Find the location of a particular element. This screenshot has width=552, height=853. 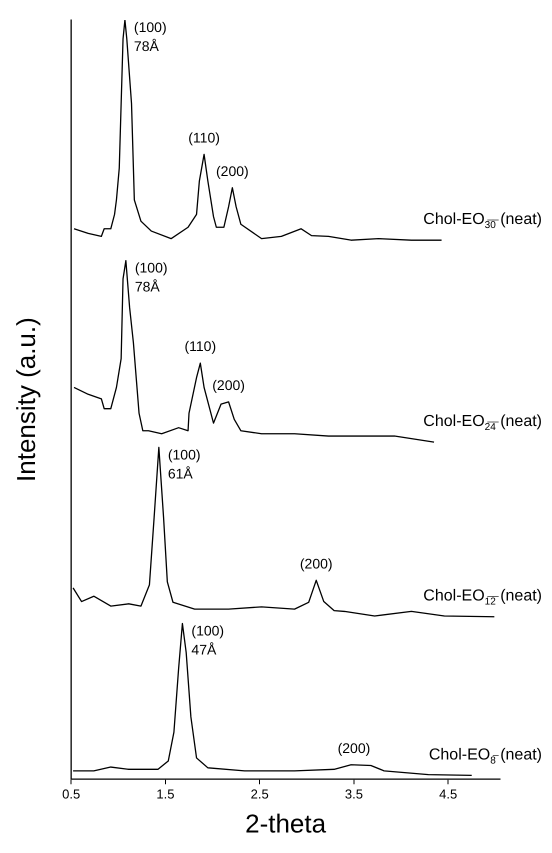

x-tick-label: 4.5 is located at coordinates (448, 794).